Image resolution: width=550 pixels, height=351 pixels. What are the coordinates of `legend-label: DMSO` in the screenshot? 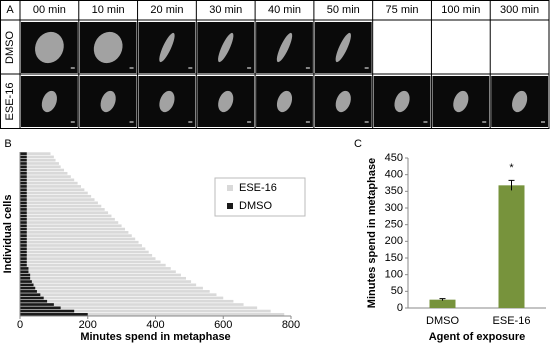 It's located at (255, 206).